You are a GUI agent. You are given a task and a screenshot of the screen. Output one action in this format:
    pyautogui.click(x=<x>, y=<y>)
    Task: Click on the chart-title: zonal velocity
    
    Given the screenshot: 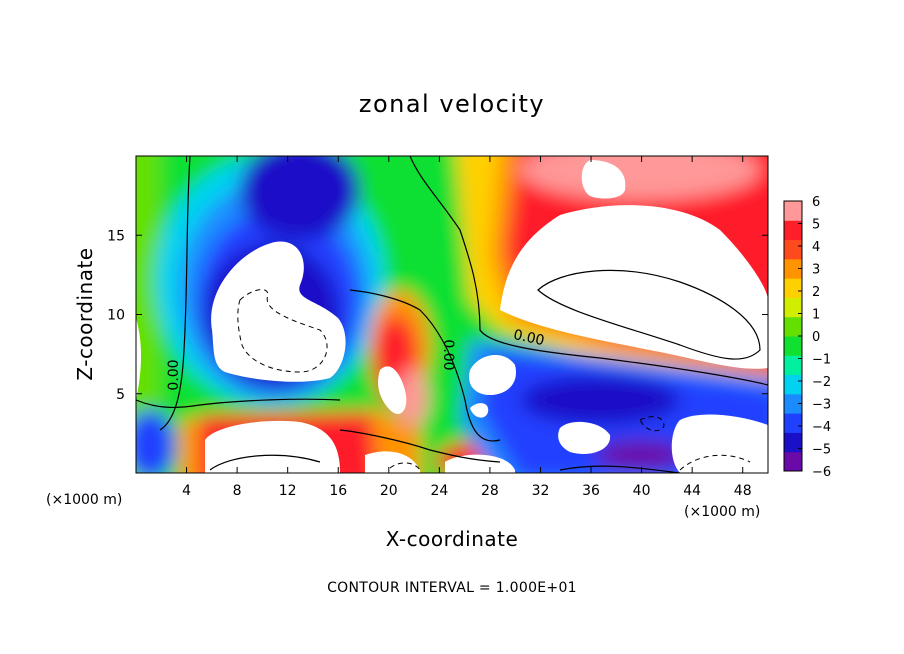 What is the action you would take?
    pyautogui.click(x=452, y=104)
    